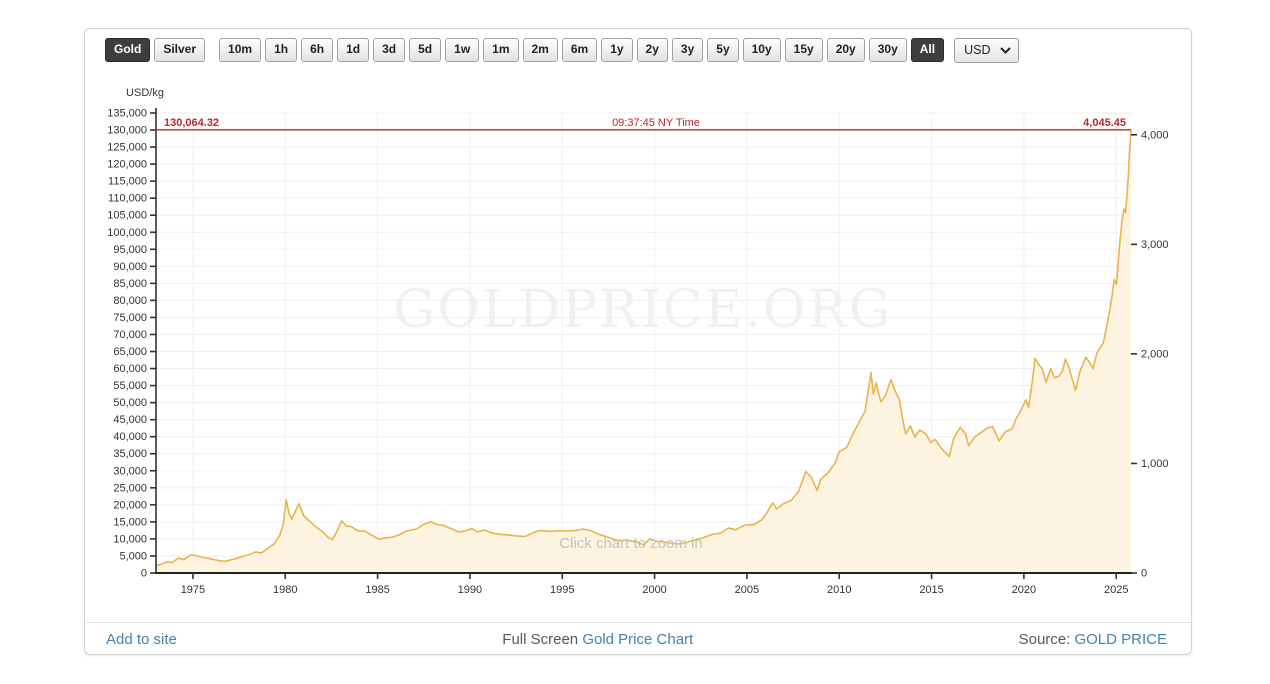 This screenshot has height=684, width=1270. Describe the element at coordinates (723, 50) in the screenshot. I see `toolbar-button-5y: 5y` at that location.